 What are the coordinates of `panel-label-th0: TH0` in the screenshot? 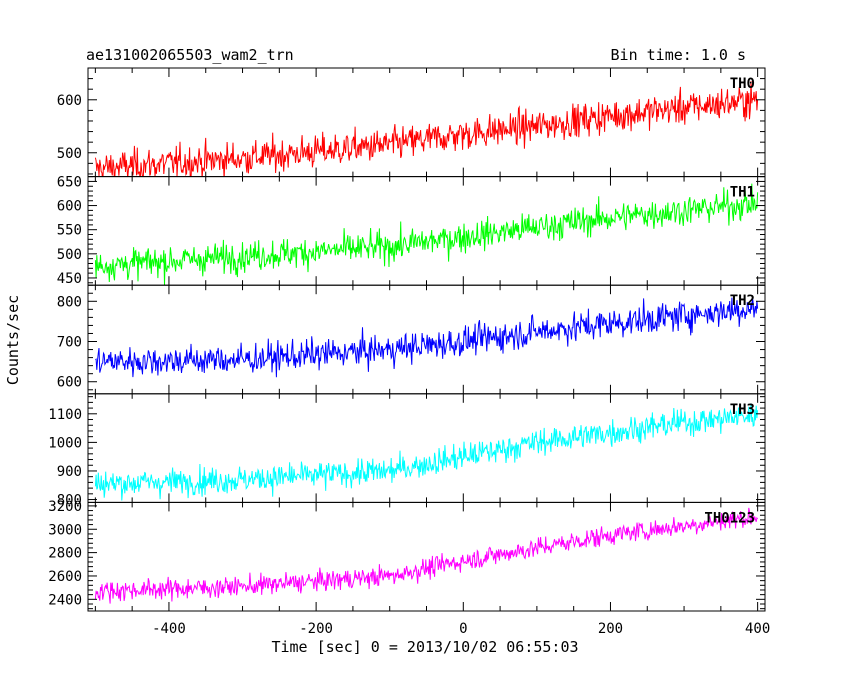 It's located at (742, 84).